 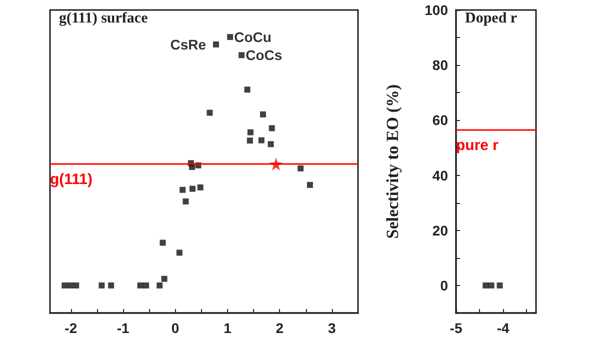 What do you see at coordinates (228, 328) in the screenshot?
I see `x-tick-label: 1` at bounding box center [228, 328].